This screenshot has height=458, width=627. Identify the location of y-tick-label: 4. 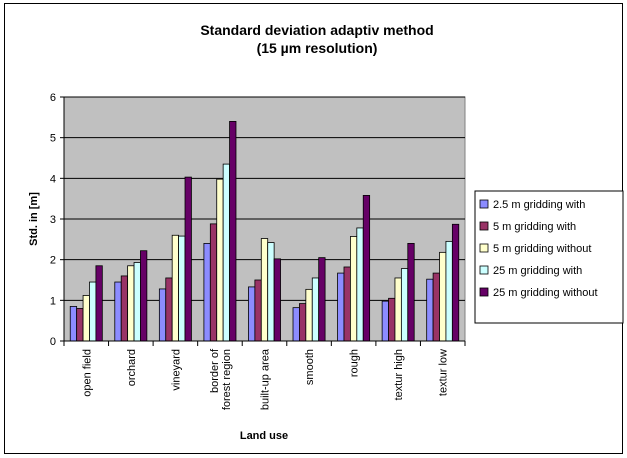
(53, 179).